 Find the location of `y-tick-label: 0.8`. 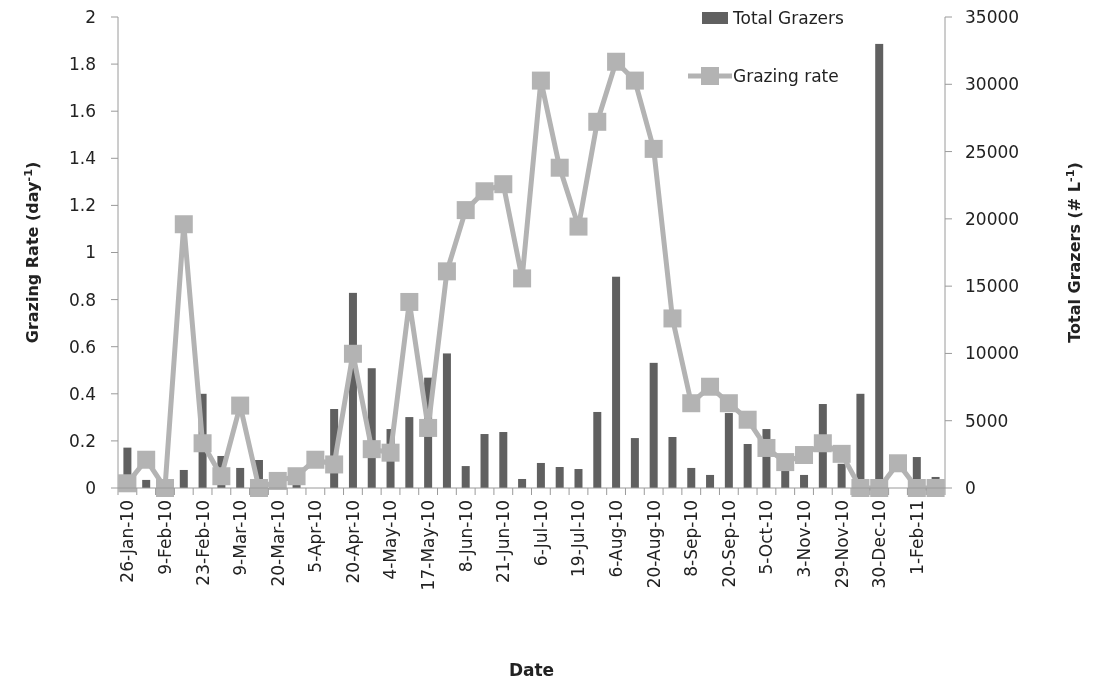

y-tick-label: 0.8 is located at coordinates (82, 299).